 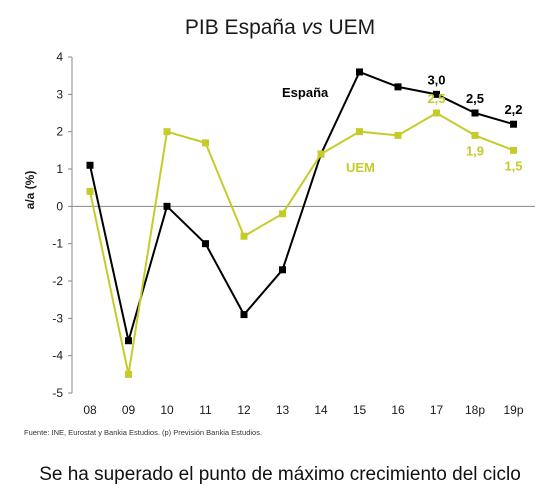 What do you see at coordinates (398, 410) in the screenshot?
I see `x-tick-label: 16` at bounding box center [398, 410].